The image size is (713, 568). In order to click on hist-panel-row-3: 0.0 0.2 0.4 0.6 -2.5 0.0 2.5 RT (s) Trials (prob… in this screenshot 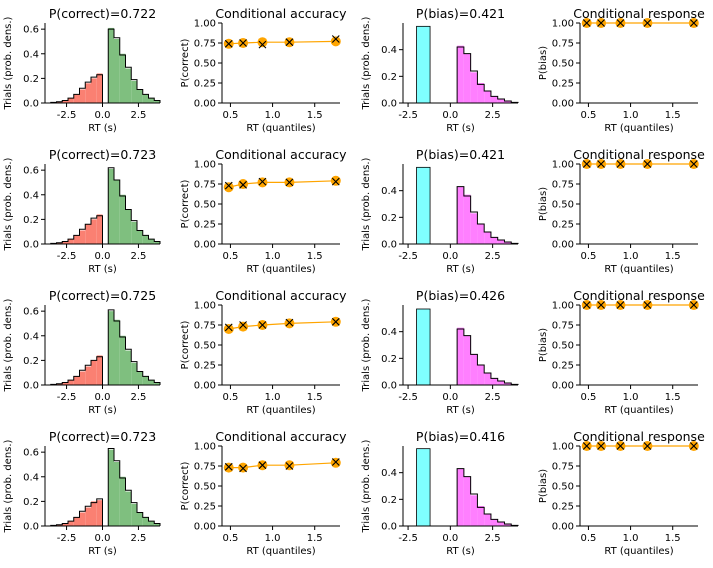, I will do `click(82, 352)`.